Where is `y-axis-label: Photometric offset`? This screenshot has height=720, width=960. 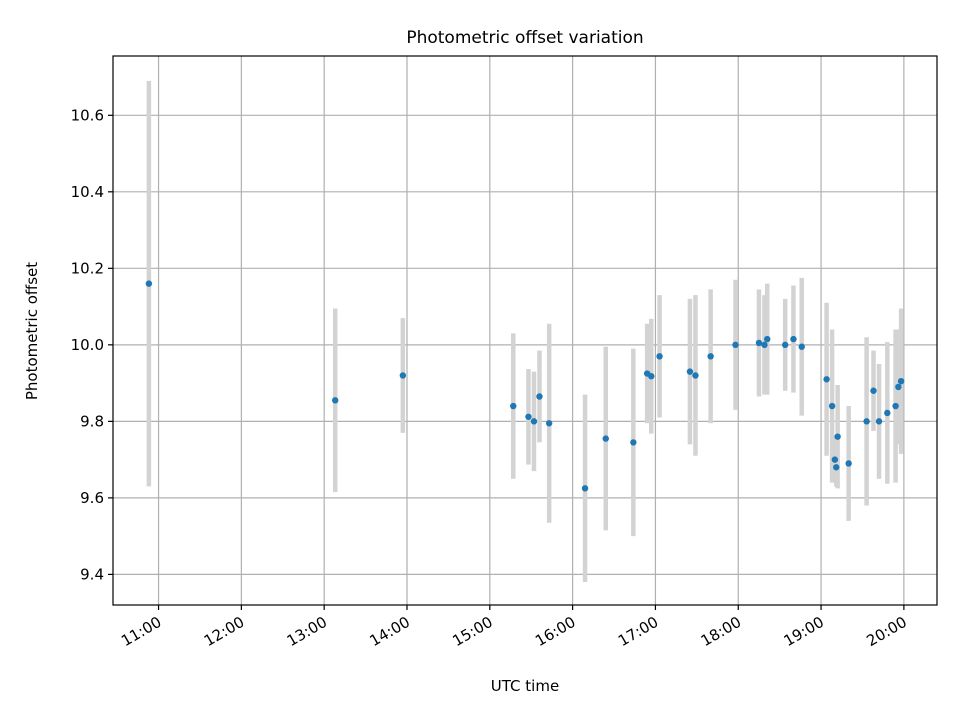
y-axis-label: Photometric offset is located at coordinates (32, 331).